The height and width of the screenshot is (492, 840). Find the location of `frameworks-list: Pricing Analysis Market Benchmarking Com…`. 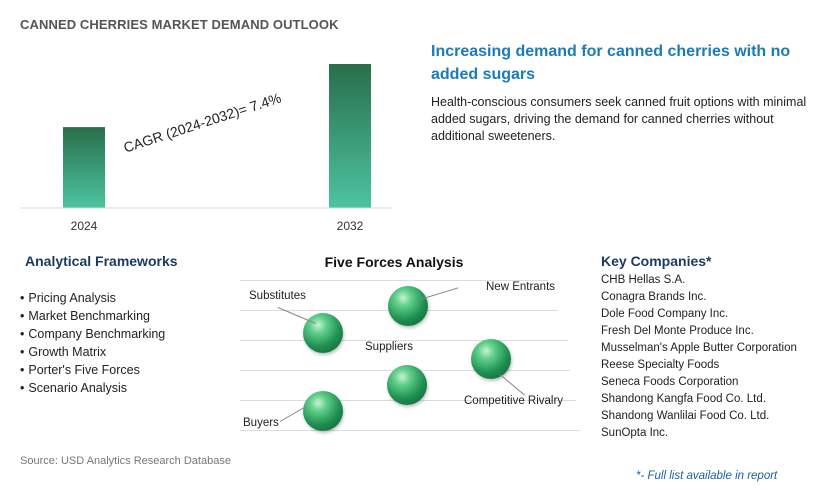

frameworks-list: Pricing Analysis Market Benchmarking Com… is located at coordinates (92, 343).